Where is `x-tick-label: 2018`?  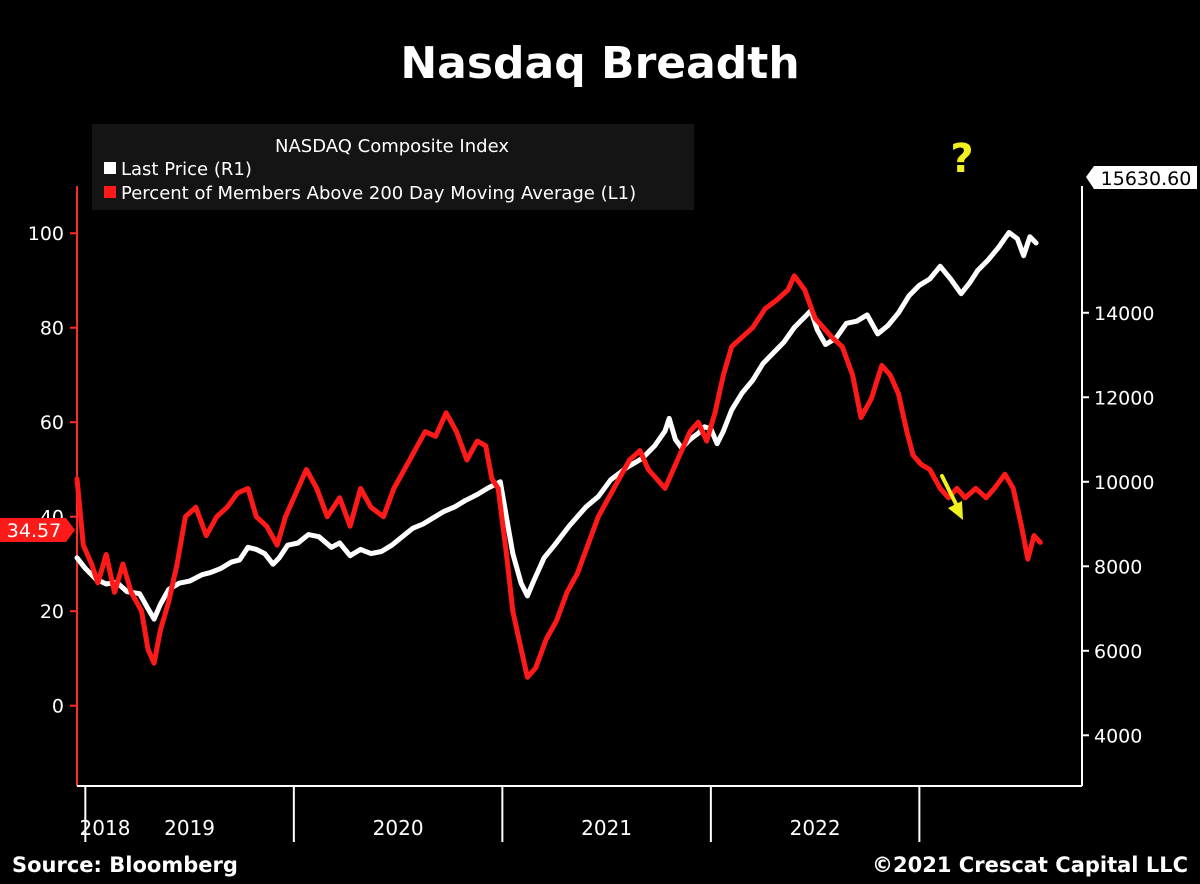 x-tick-label: 2018 is located at coordinates (105, 828).